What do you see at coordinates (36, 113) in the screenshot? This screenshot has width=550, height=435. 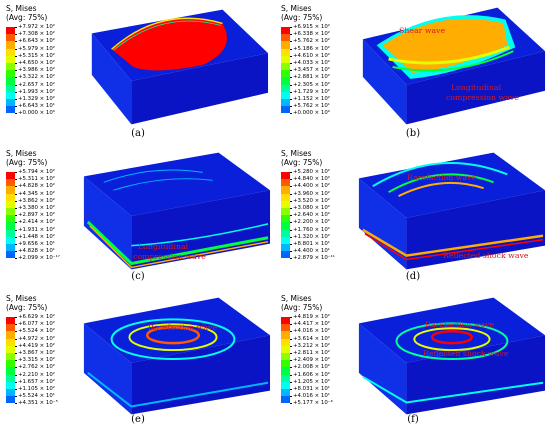 I see `legend-value: +0.000 × 10⁰` at bounding box center [36, 113].